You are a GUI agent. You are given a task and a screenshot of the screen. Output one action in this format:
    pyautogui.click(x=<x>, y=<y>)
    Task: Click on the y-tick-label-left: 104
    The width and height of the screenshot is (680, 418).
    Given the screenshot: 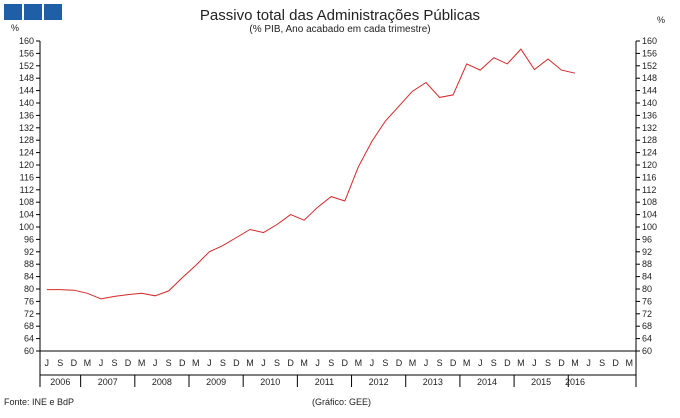 What is the action you would take?
    pyautogui.click(x=26, y=215)
    